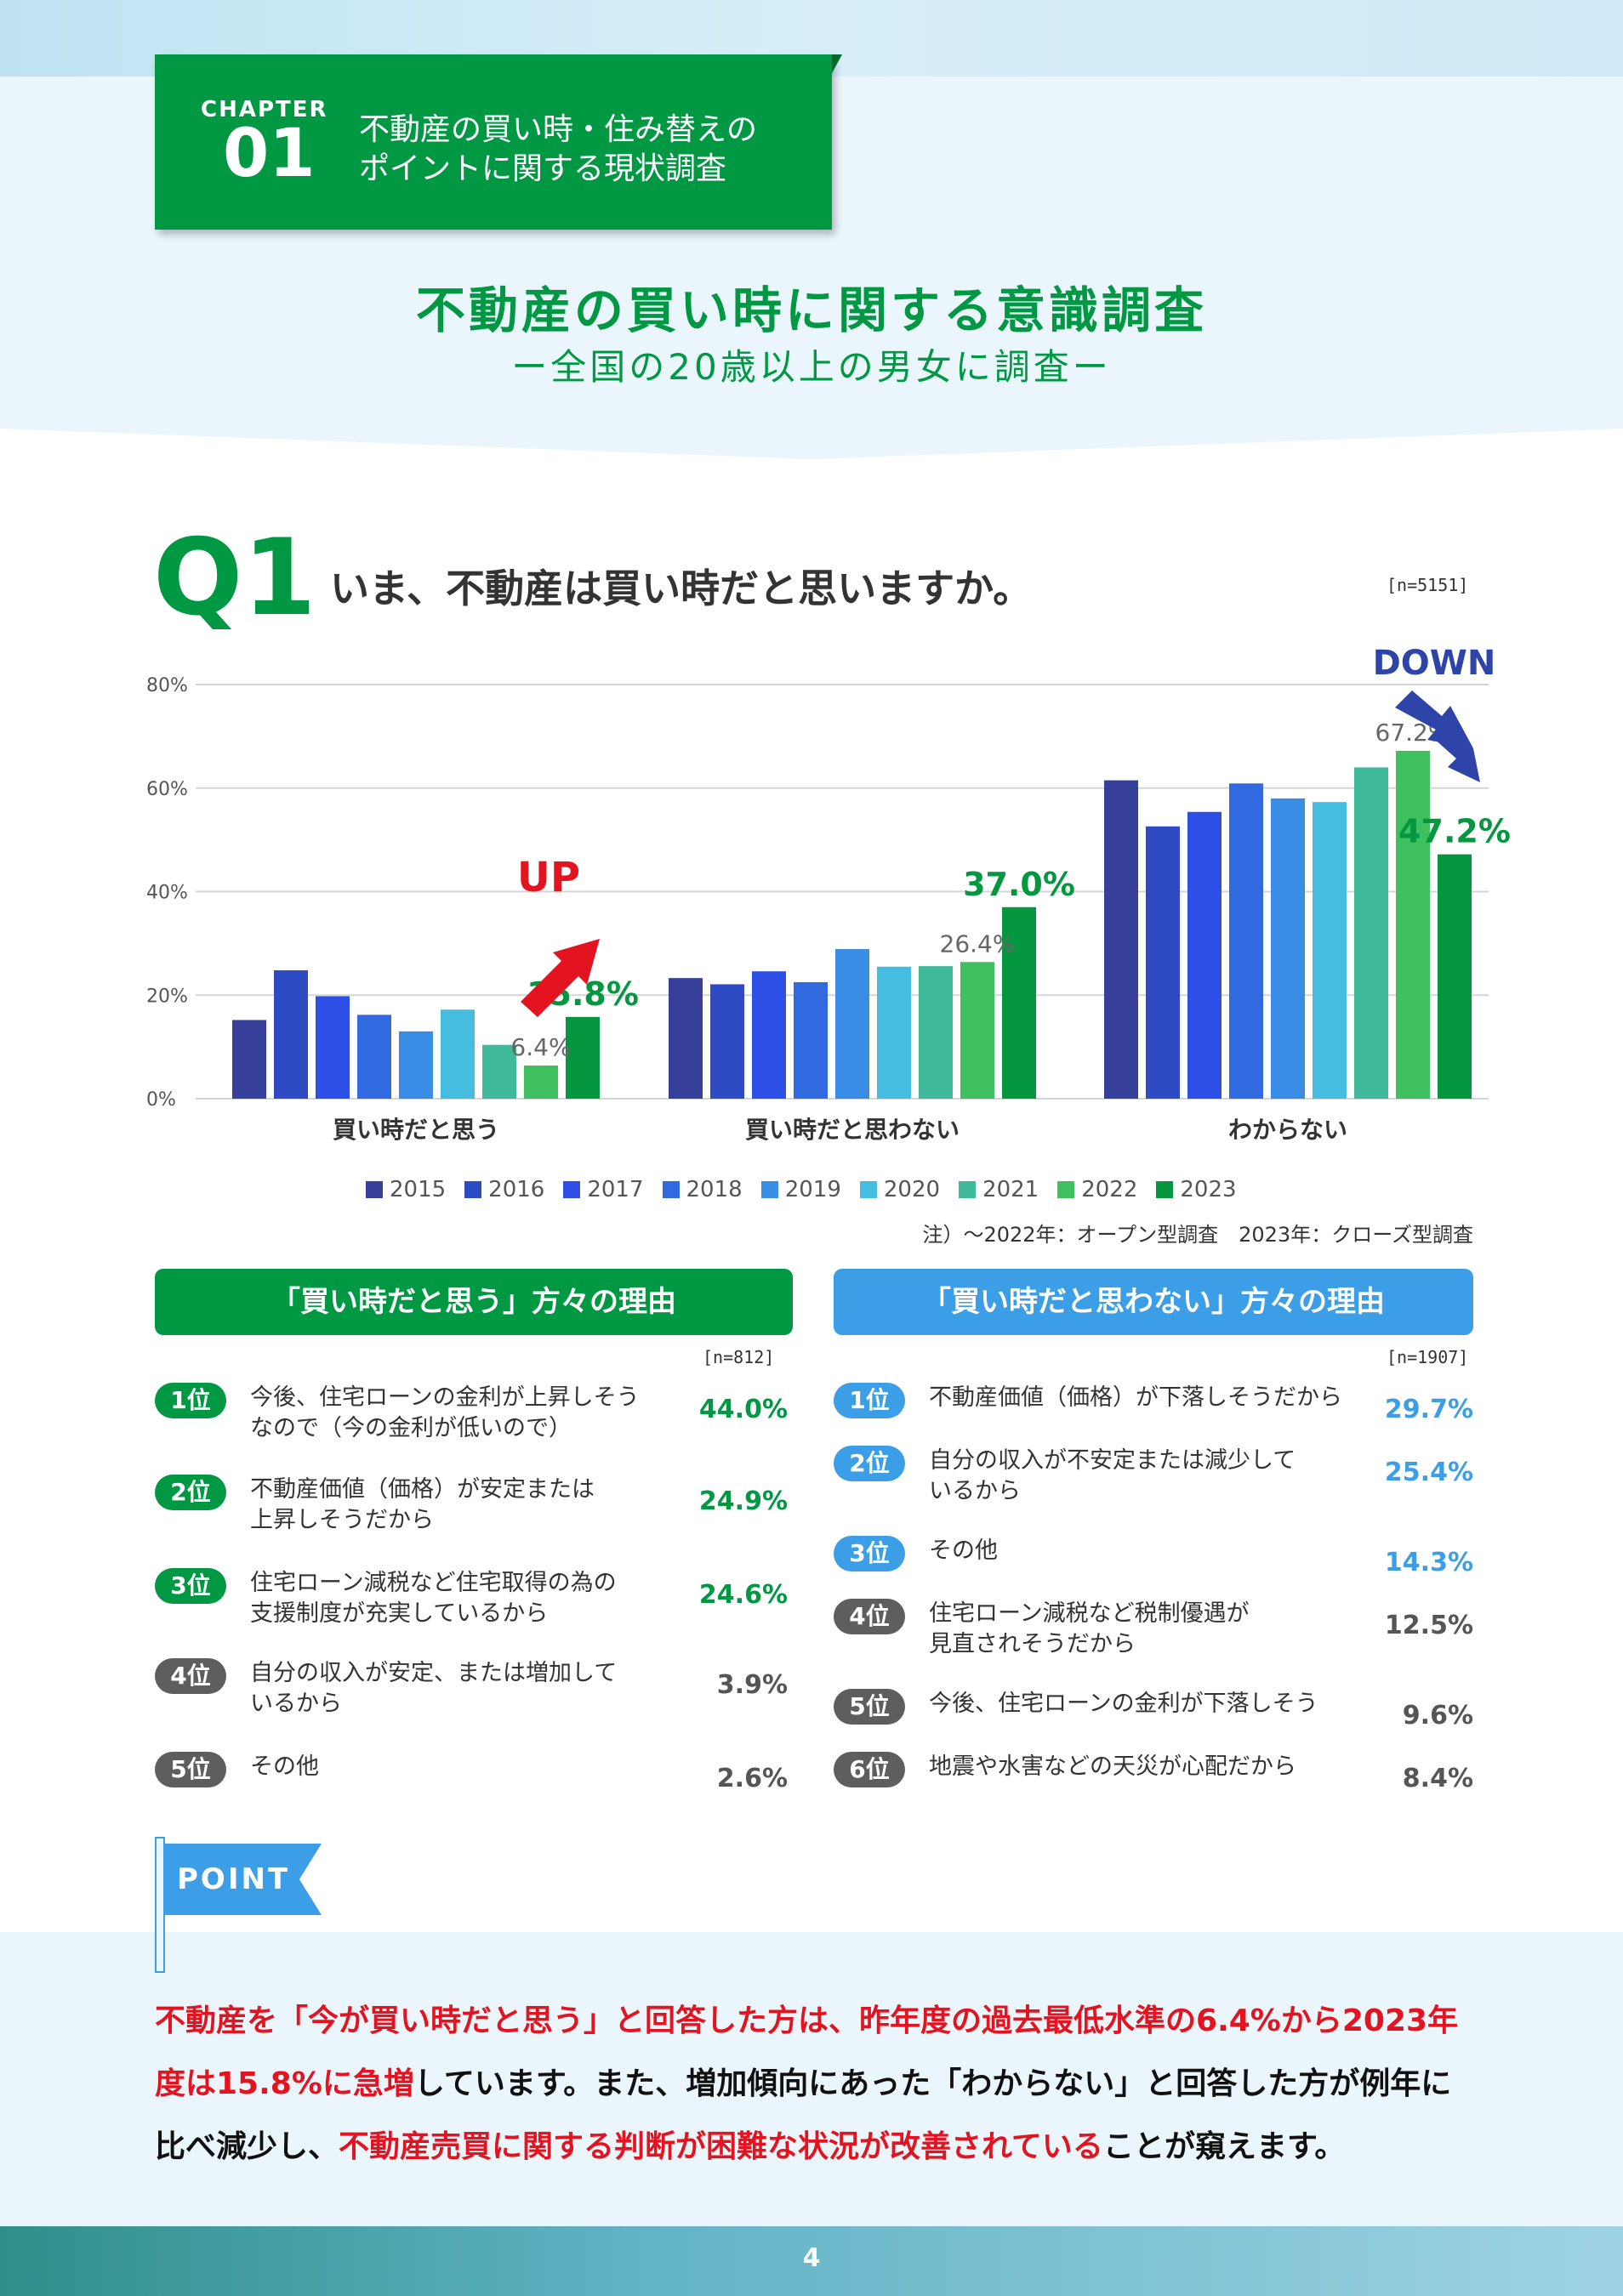 The width and height of the screenshot is (1623, 2296). What do you see at coordinates (1456, 760) in the screenshot?
I see `down-arrow-head-icon` at bounding box center [1456, 760].